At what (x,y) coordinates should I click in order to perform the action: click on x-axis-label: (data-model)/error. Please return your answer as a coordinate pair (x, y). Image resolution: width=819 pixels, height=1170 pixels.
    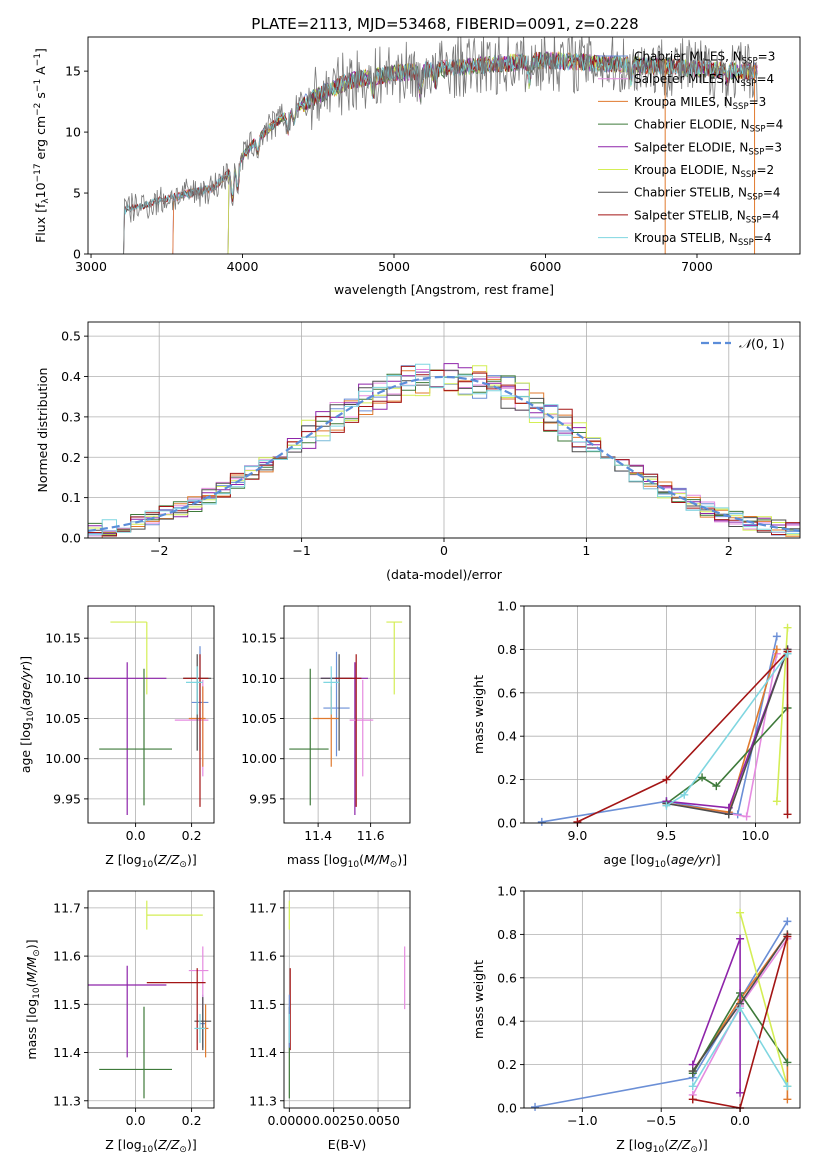
    Looking at the image, I should click on (444, 574).